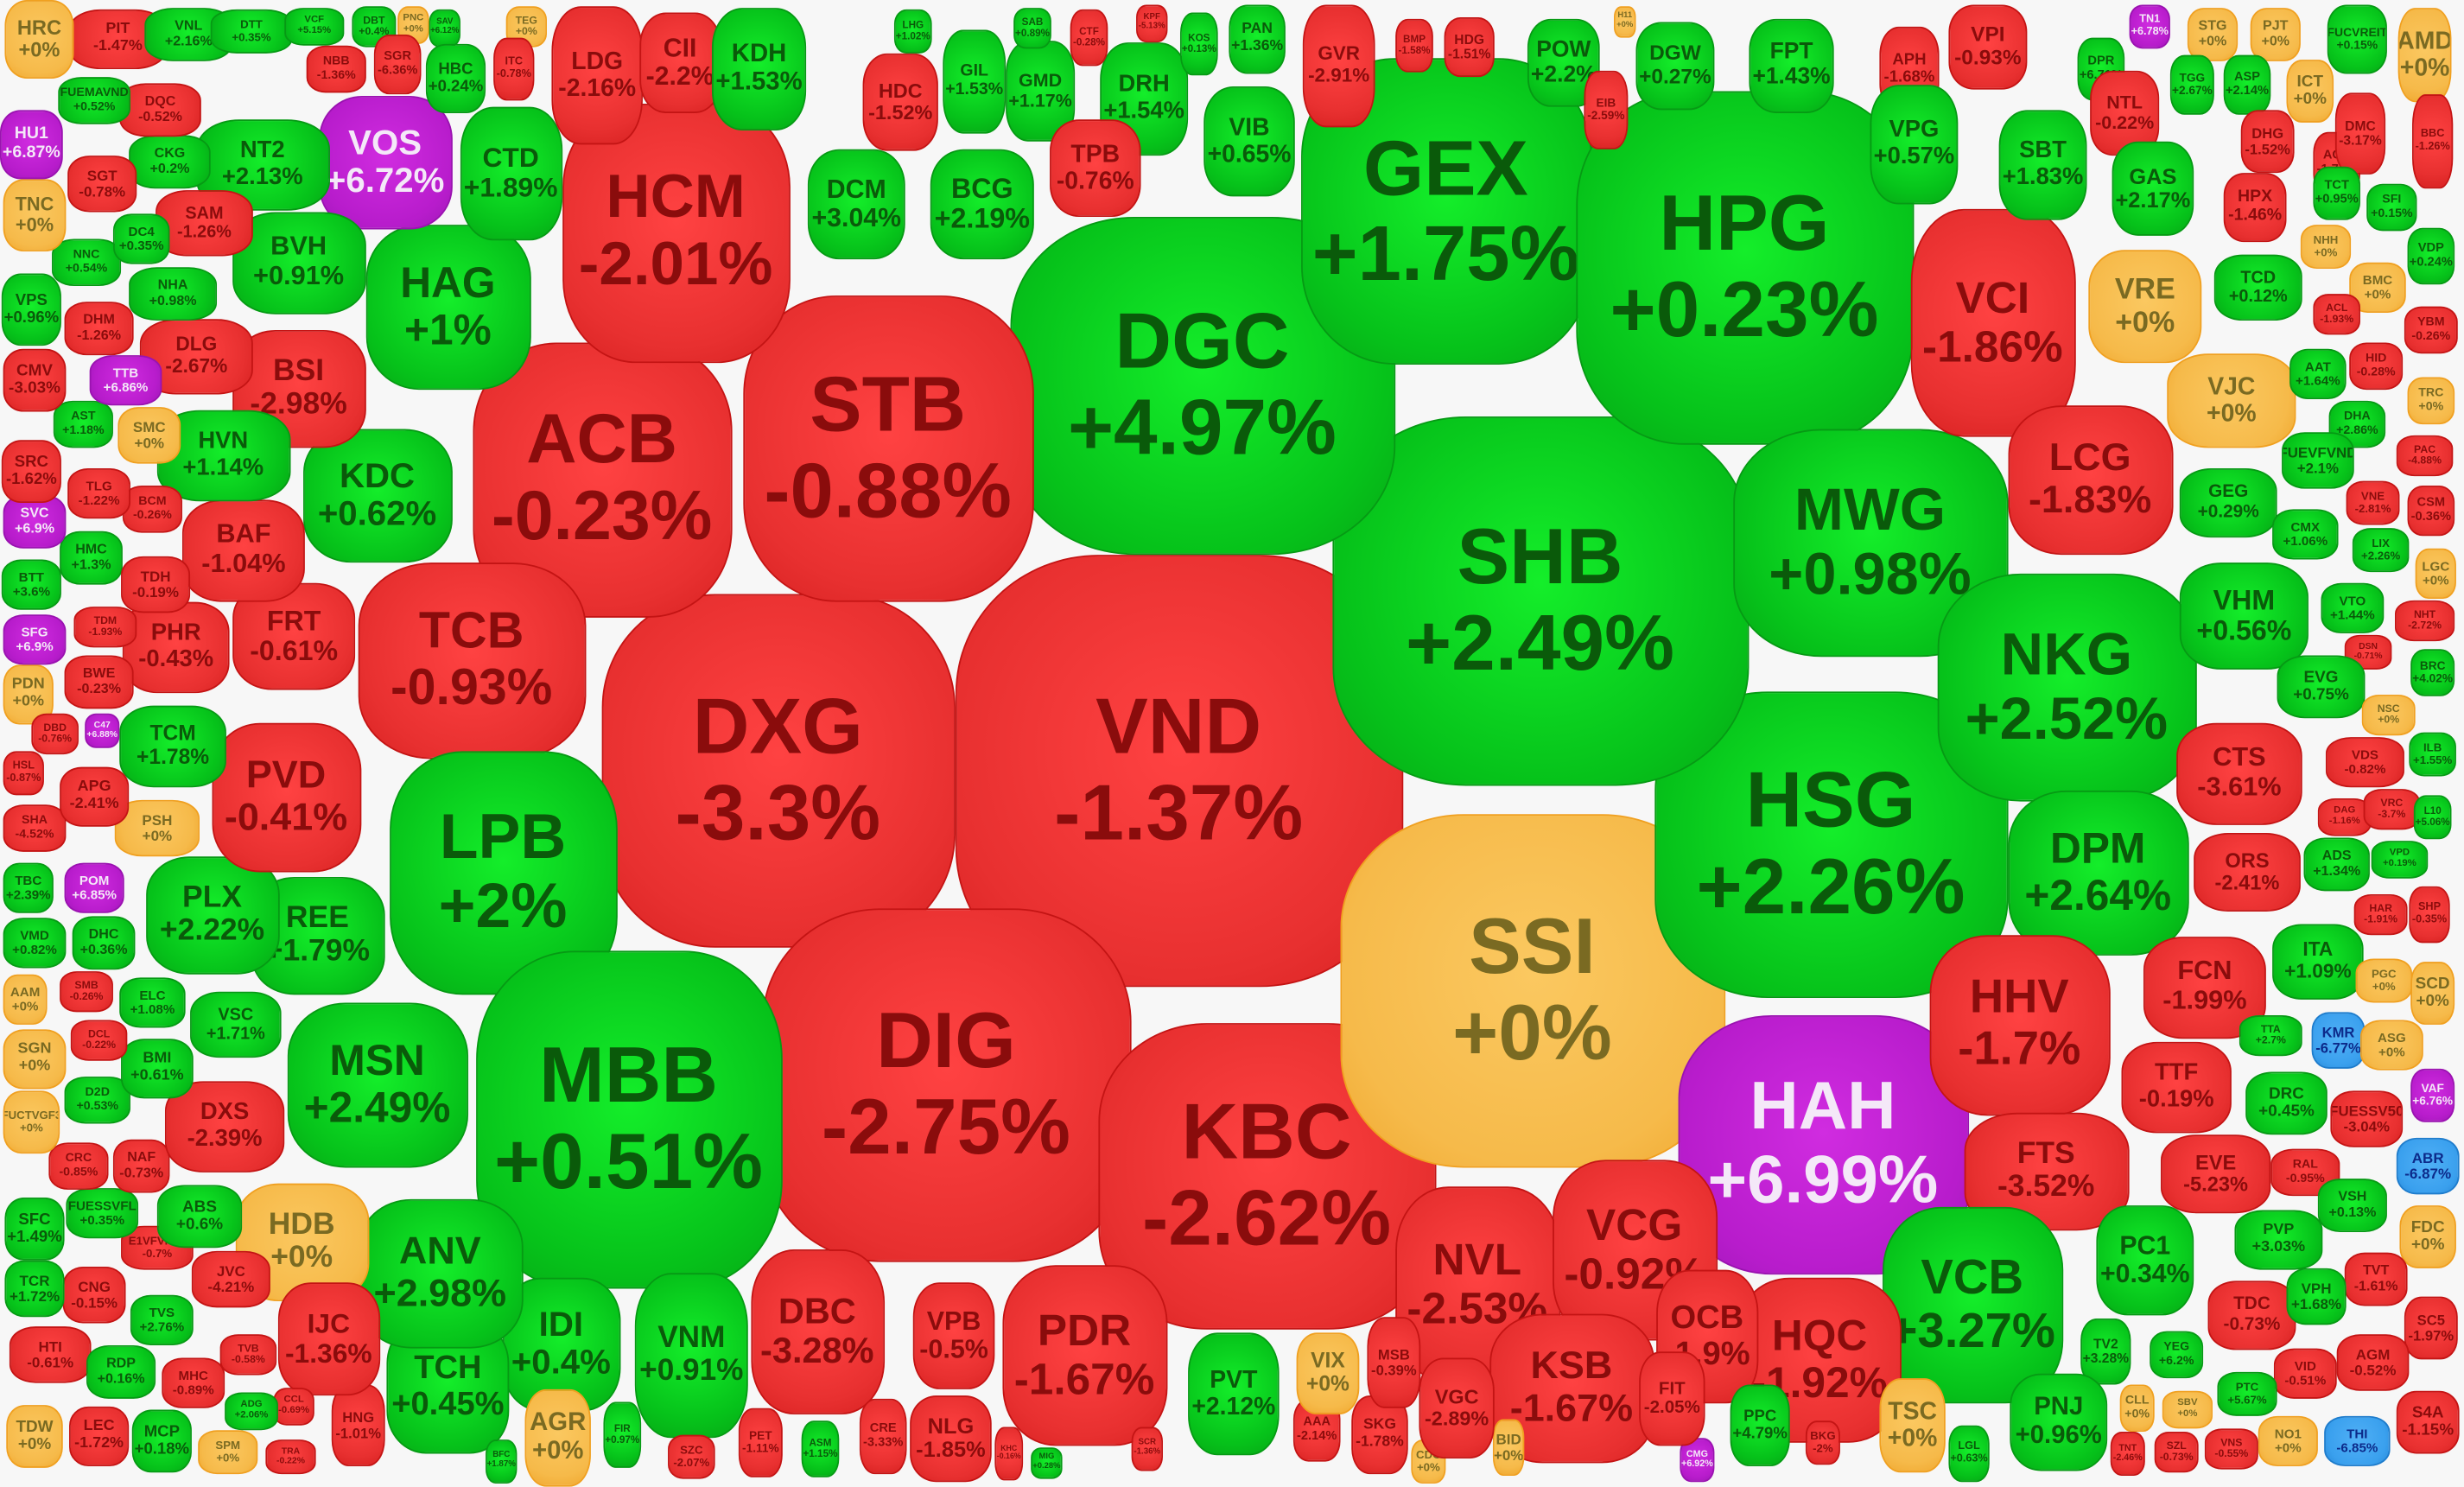 This screenshot has width=2464, height=1487. What do you see at coordinates (83, 424) in the screenshot?
I see `stock-tile-ast: AST +1.18%` at bounding box center [83, 424].